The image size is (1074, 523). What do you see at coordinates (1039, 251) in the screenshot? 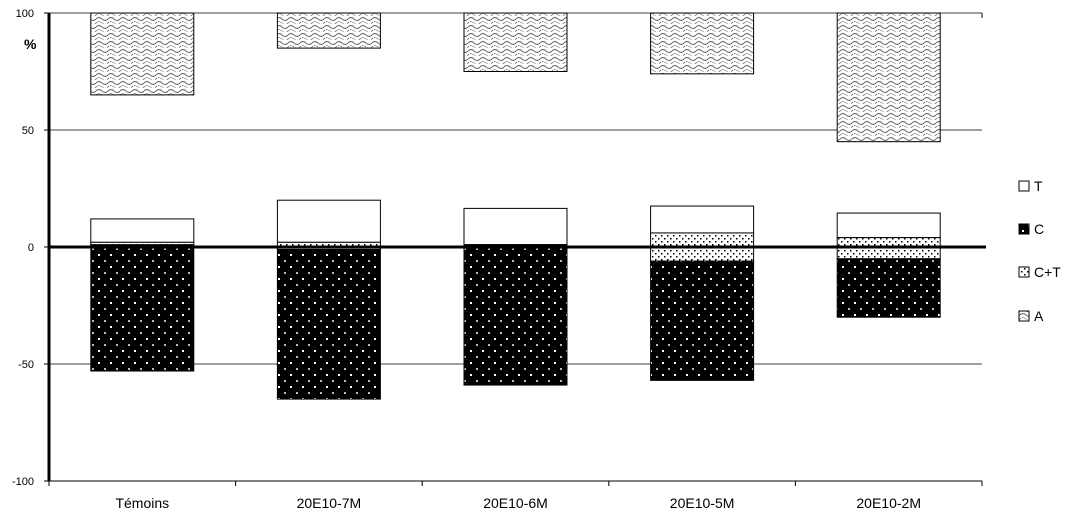
I see `legend: T C C+T A` at bounding box center [1039, 251].